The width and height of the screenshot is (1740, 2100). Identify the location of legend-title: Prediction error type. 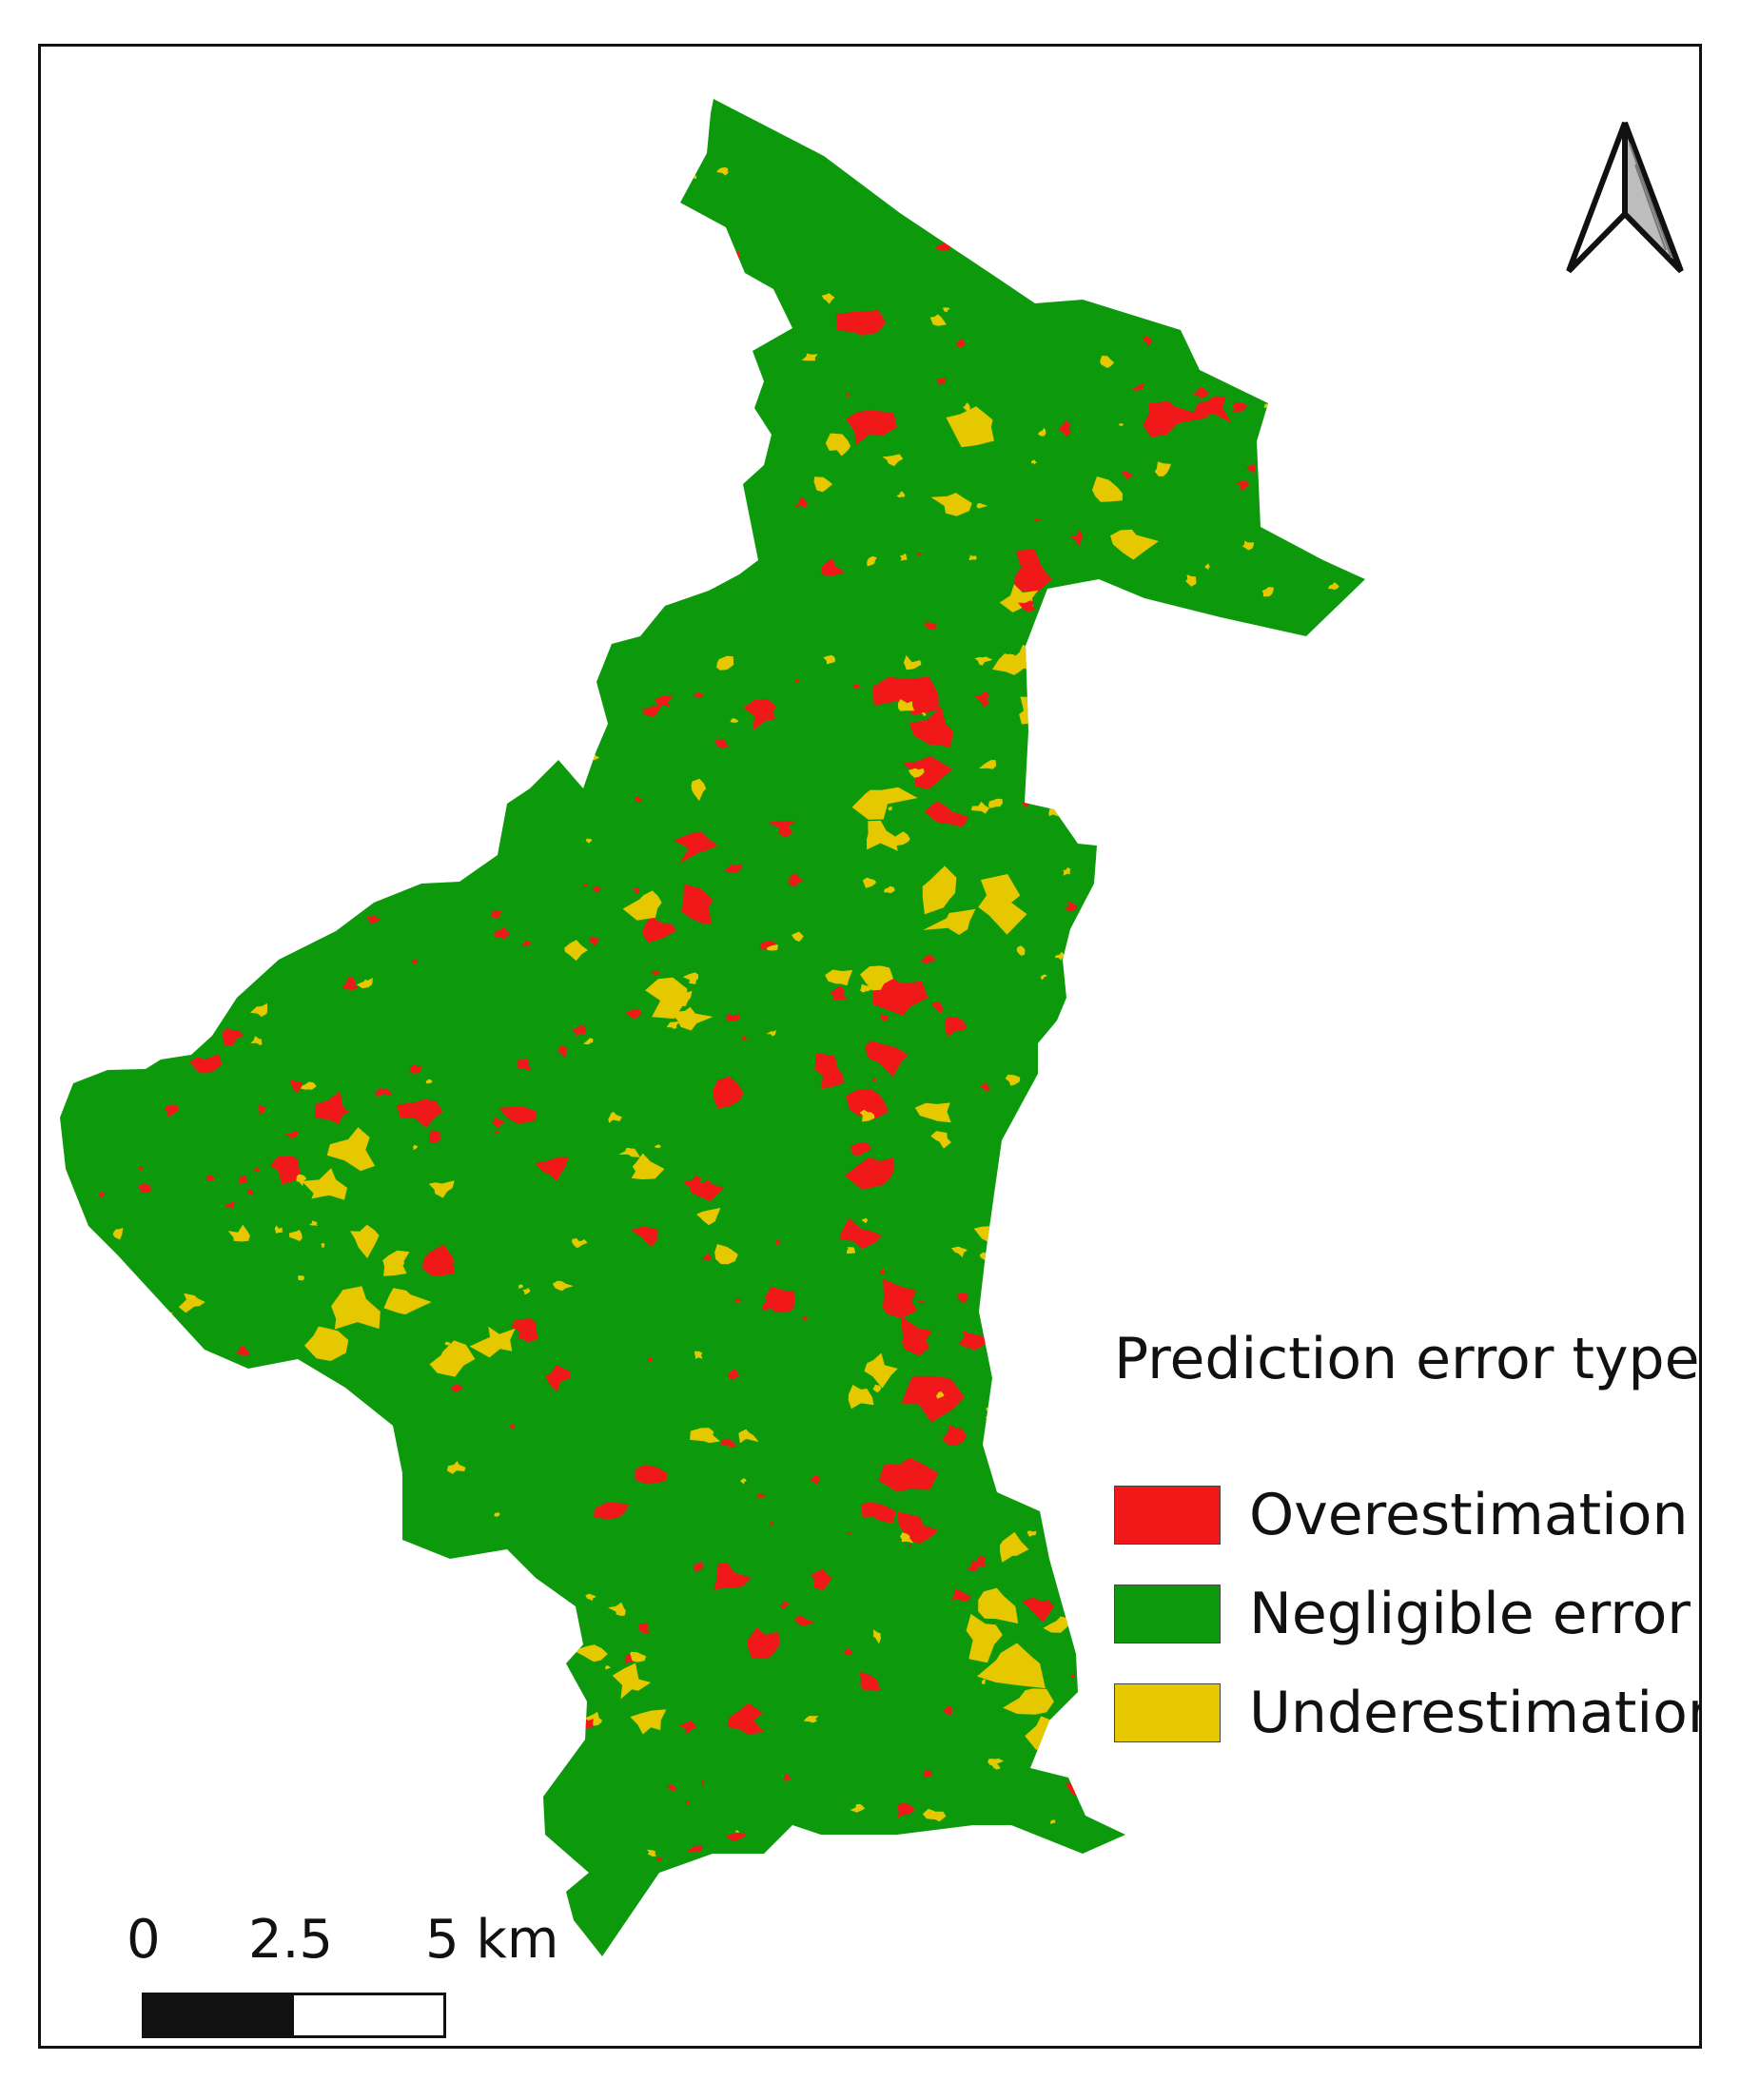
(1407, 1359).